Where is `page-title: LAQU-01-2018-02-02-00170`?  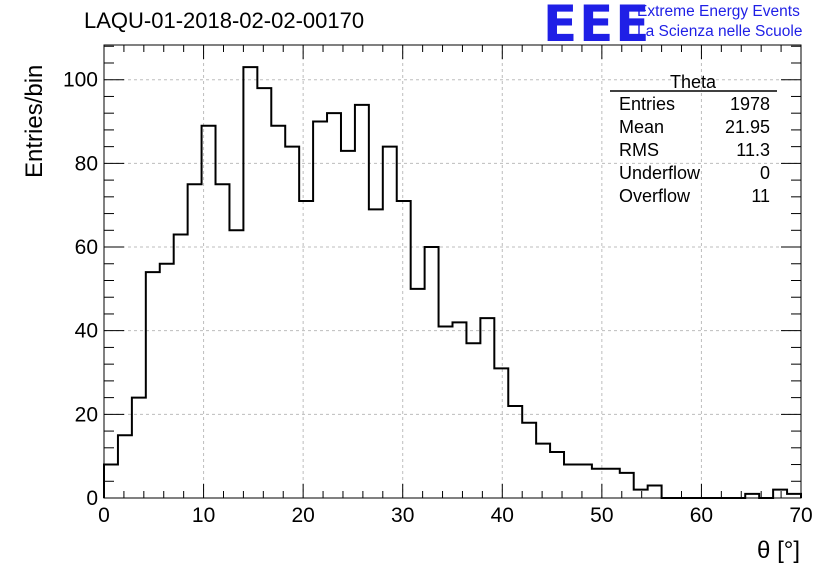
page-title: LAQU-01-2018-02-02-00170 is located at coordinates (224, 20).